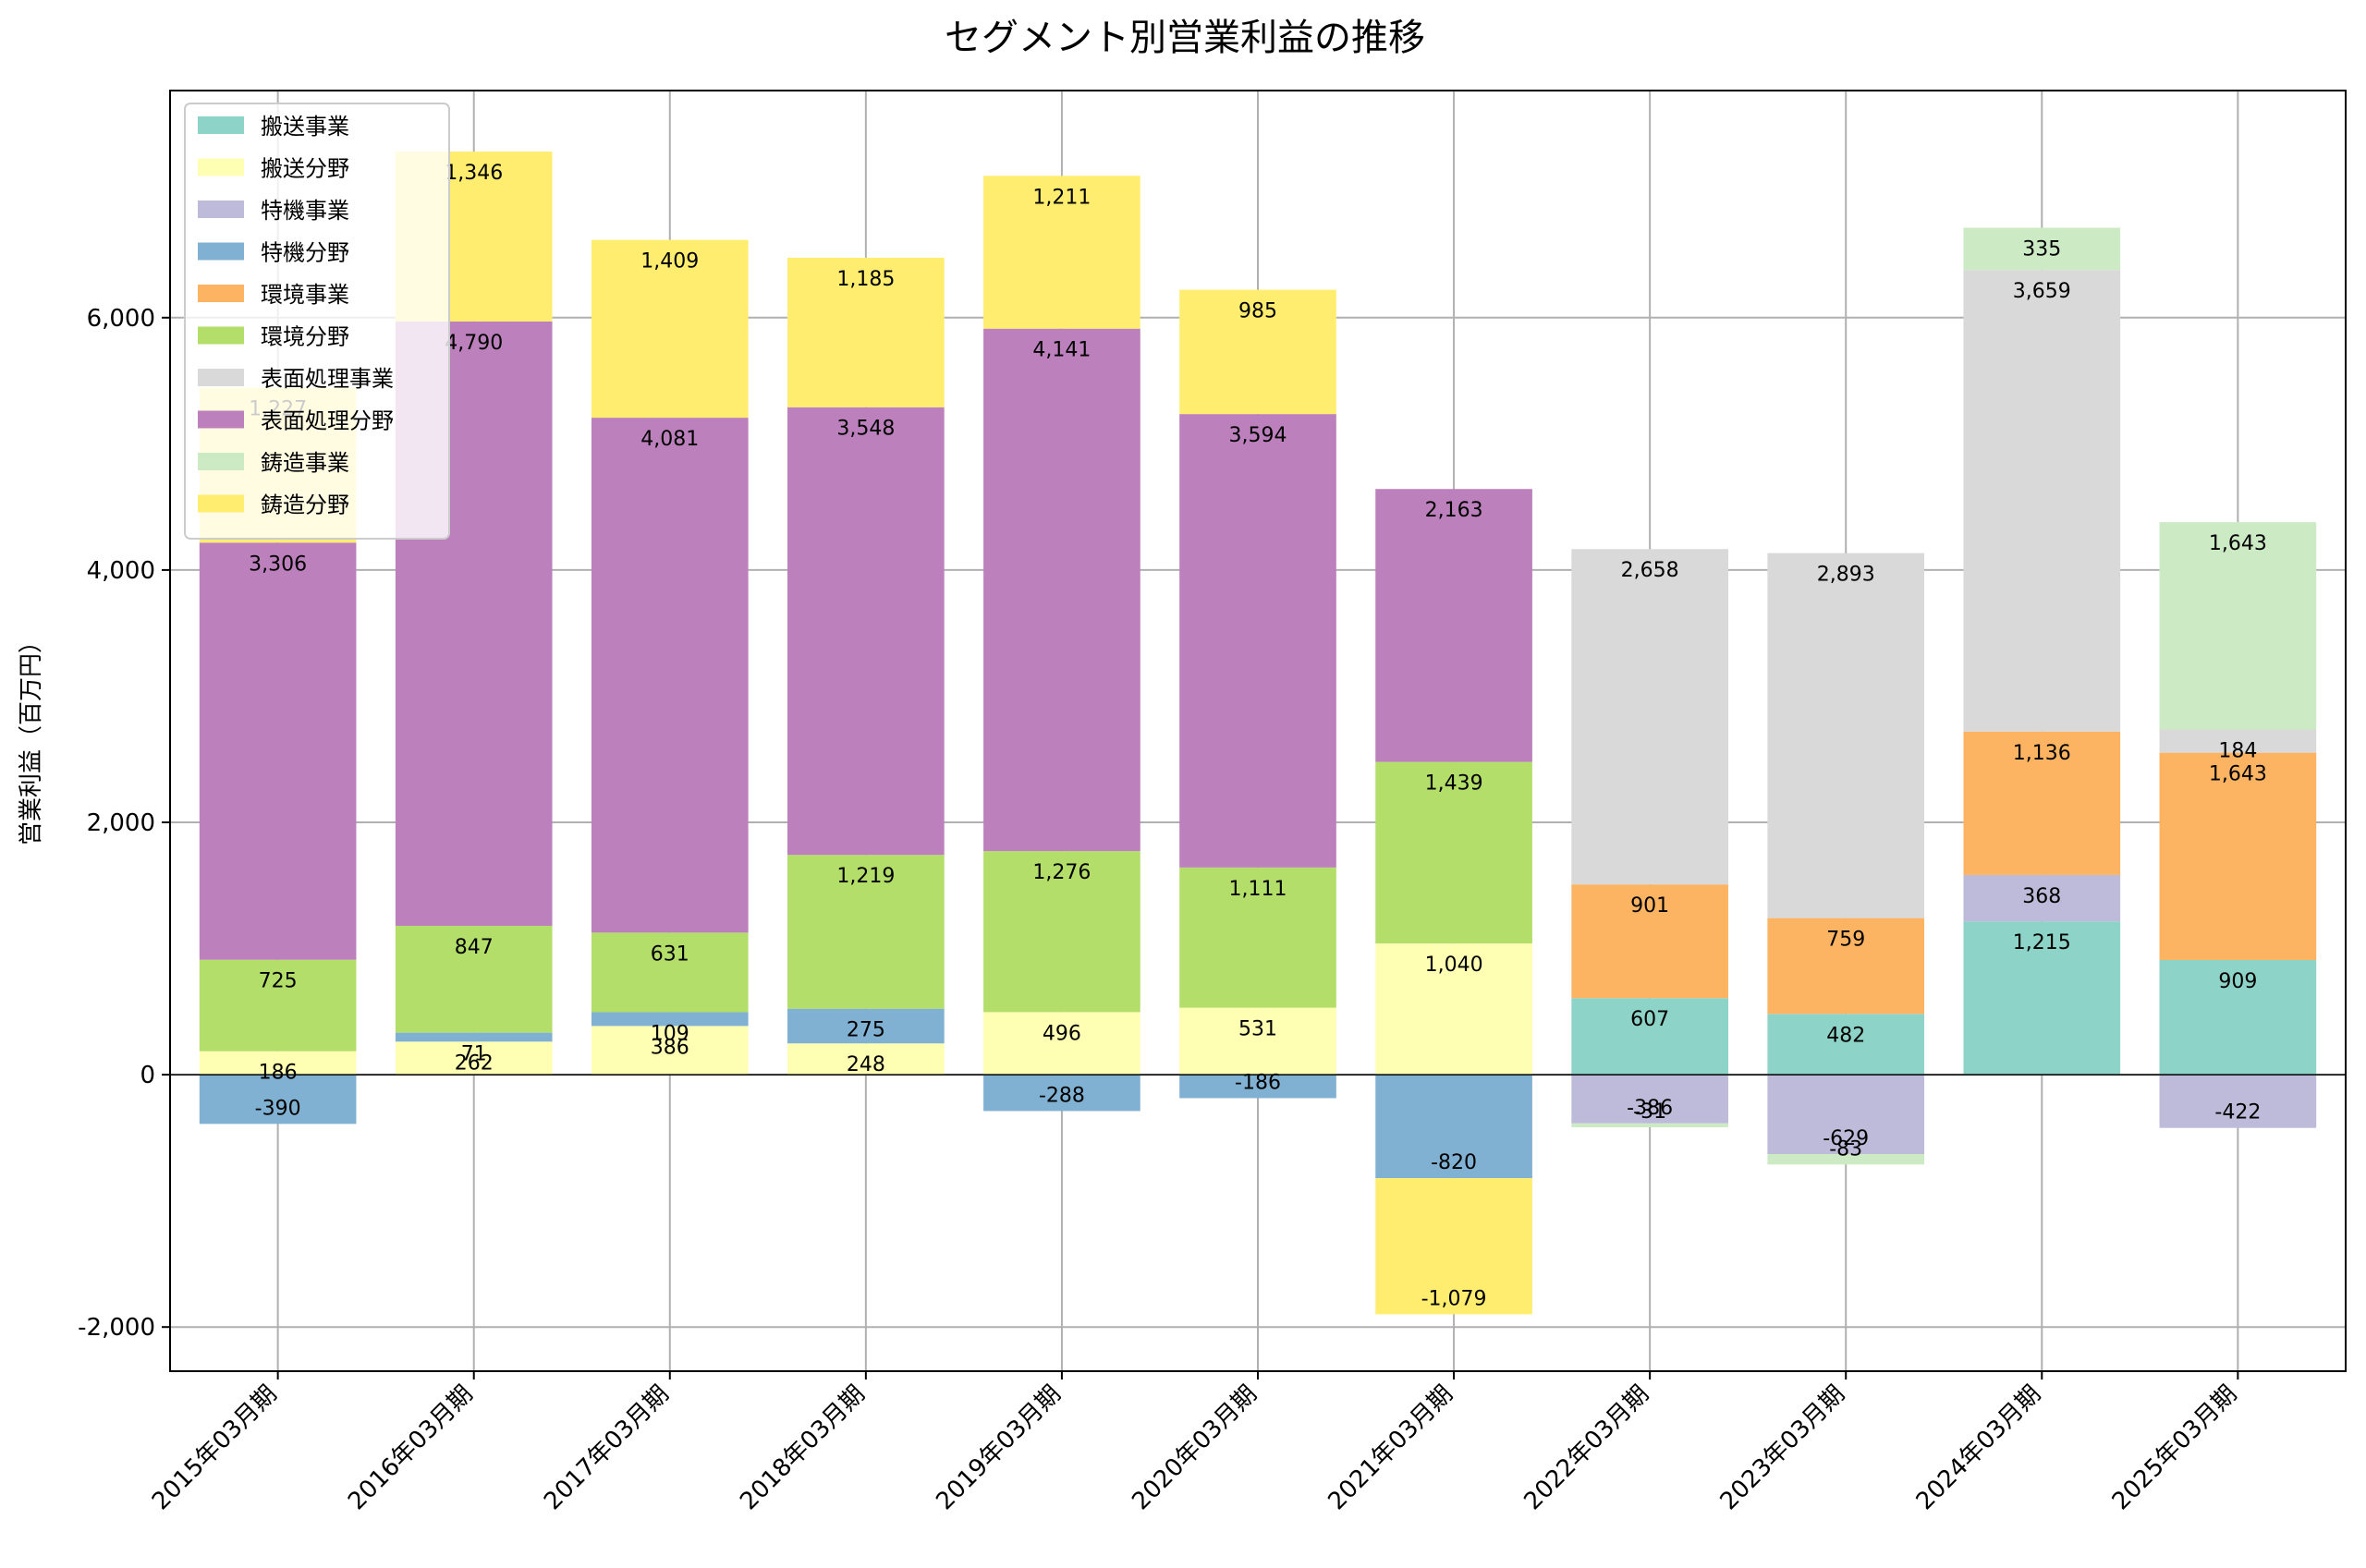 This screenshot has width=2366, height=1568. Describe the element at coordinates (121, 319) in the screenshot. I see `y-tick-label: 6,000` at that location.